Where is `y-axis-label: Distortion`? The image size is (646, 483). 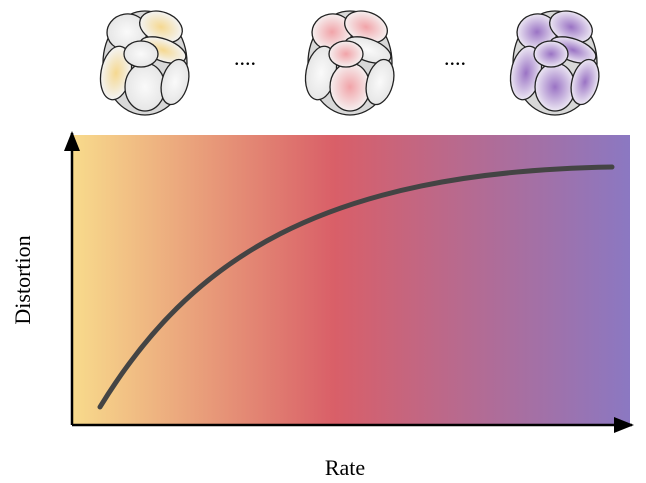 y-axis-label: Distortion is located at coordinates (22, 279).